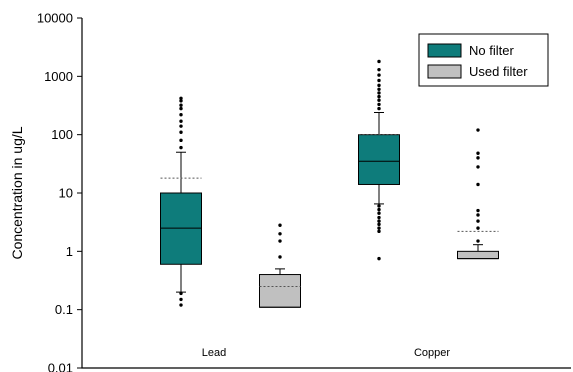 Image resolution: width=573 pixels, height=372 pixels. I want to click on y-axis-title: Concentration in ug/L, so click(17, 192).